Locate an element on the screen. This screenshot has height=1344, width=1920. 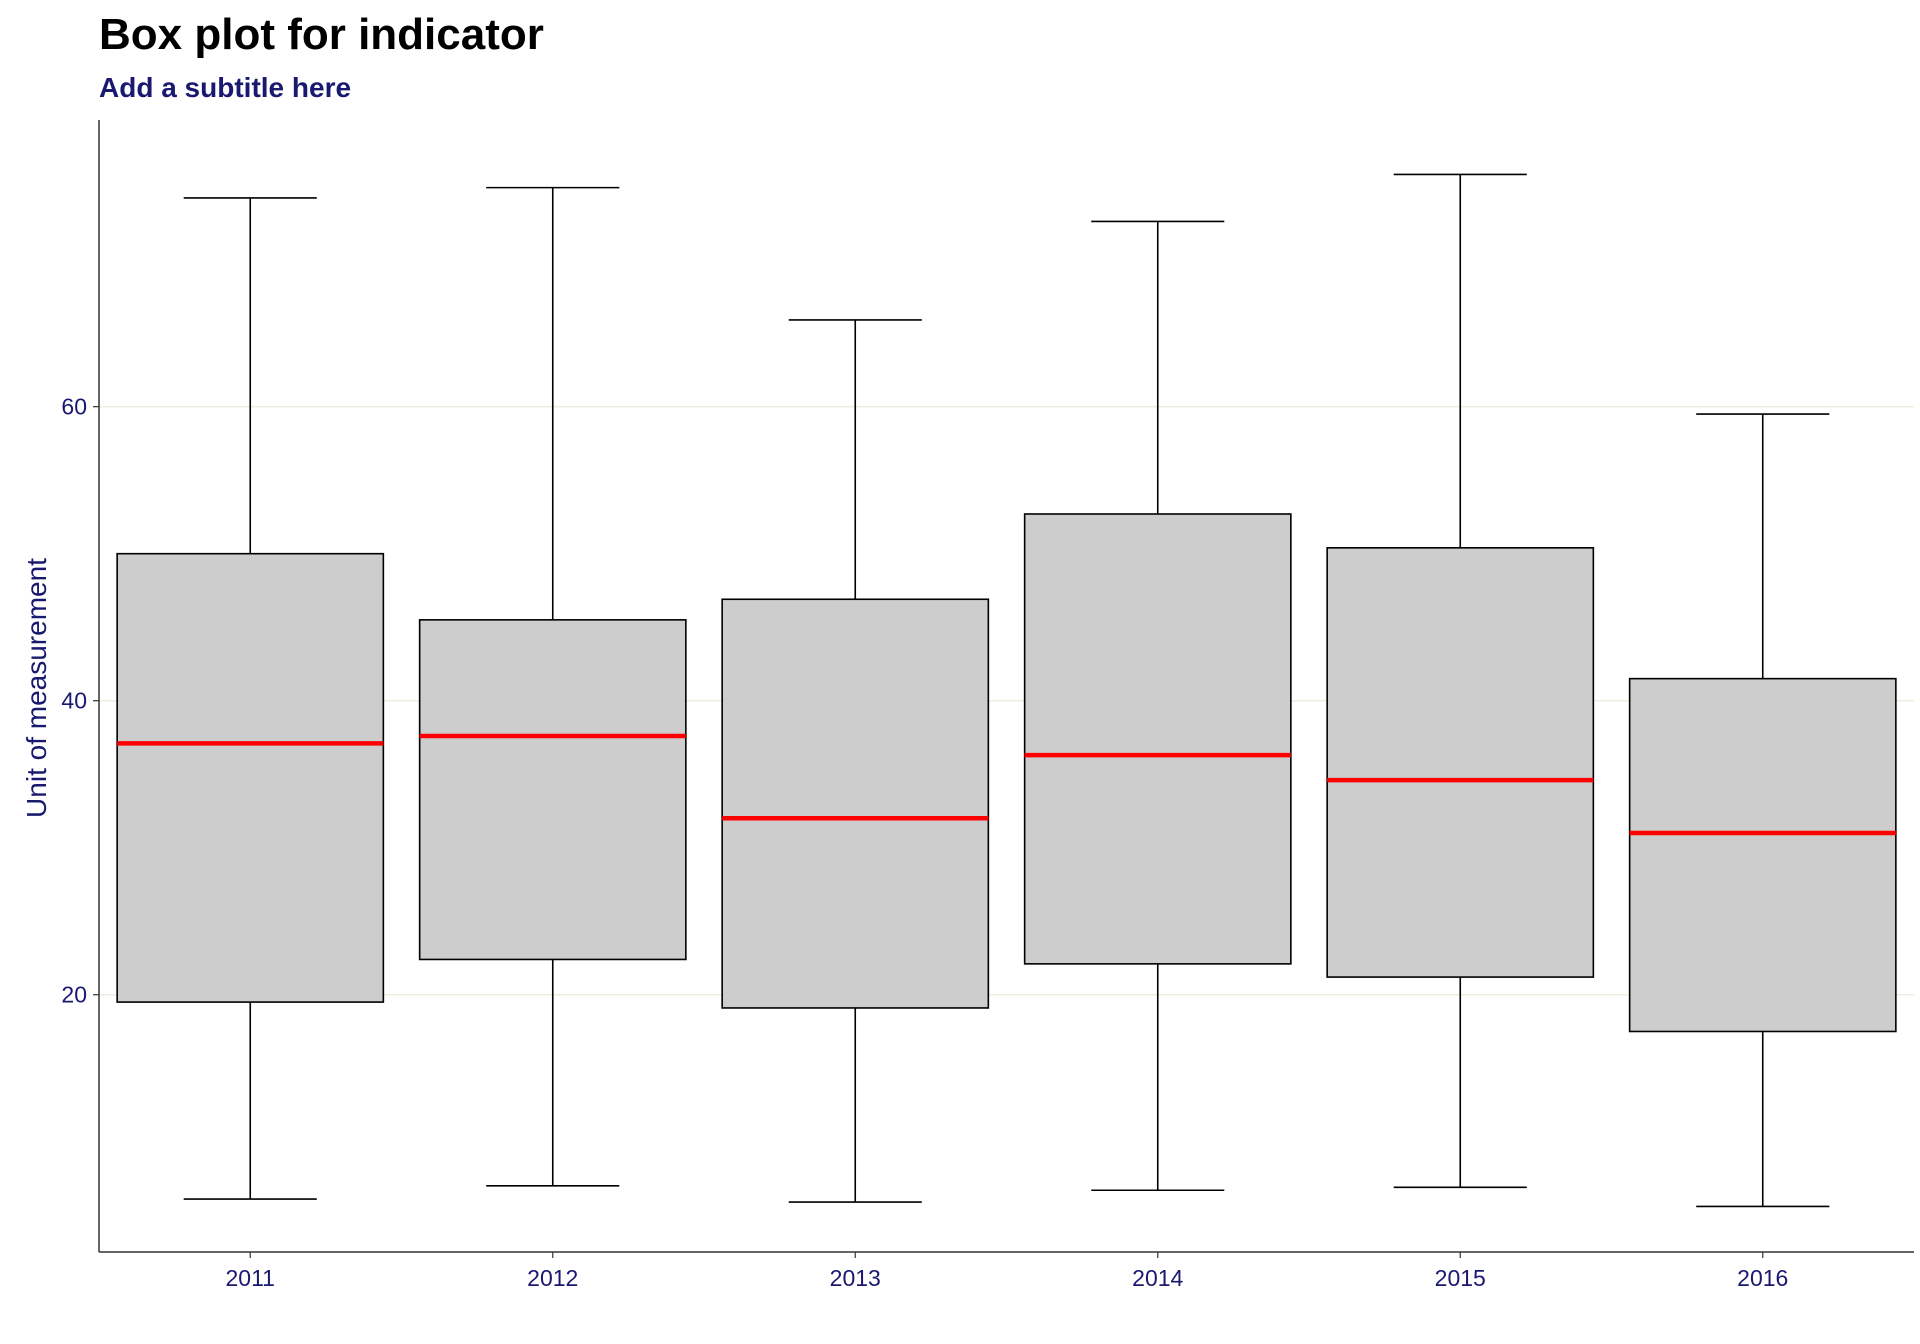
box-2015 is located at coordinates (1460, 681).